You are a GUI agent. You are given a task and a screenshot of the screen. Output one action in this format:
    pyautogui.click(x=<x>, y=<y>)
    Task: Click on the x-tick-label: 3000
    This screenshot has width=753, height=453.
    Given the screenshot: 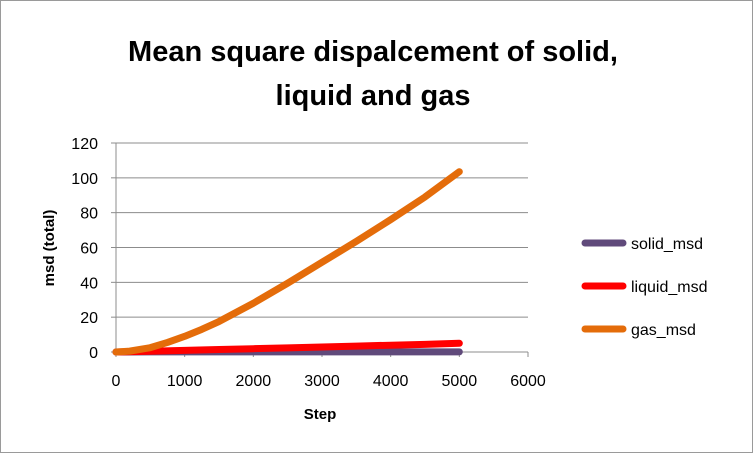 What is the action you would take?
    pyautogui.click(x=322, y=381)
    